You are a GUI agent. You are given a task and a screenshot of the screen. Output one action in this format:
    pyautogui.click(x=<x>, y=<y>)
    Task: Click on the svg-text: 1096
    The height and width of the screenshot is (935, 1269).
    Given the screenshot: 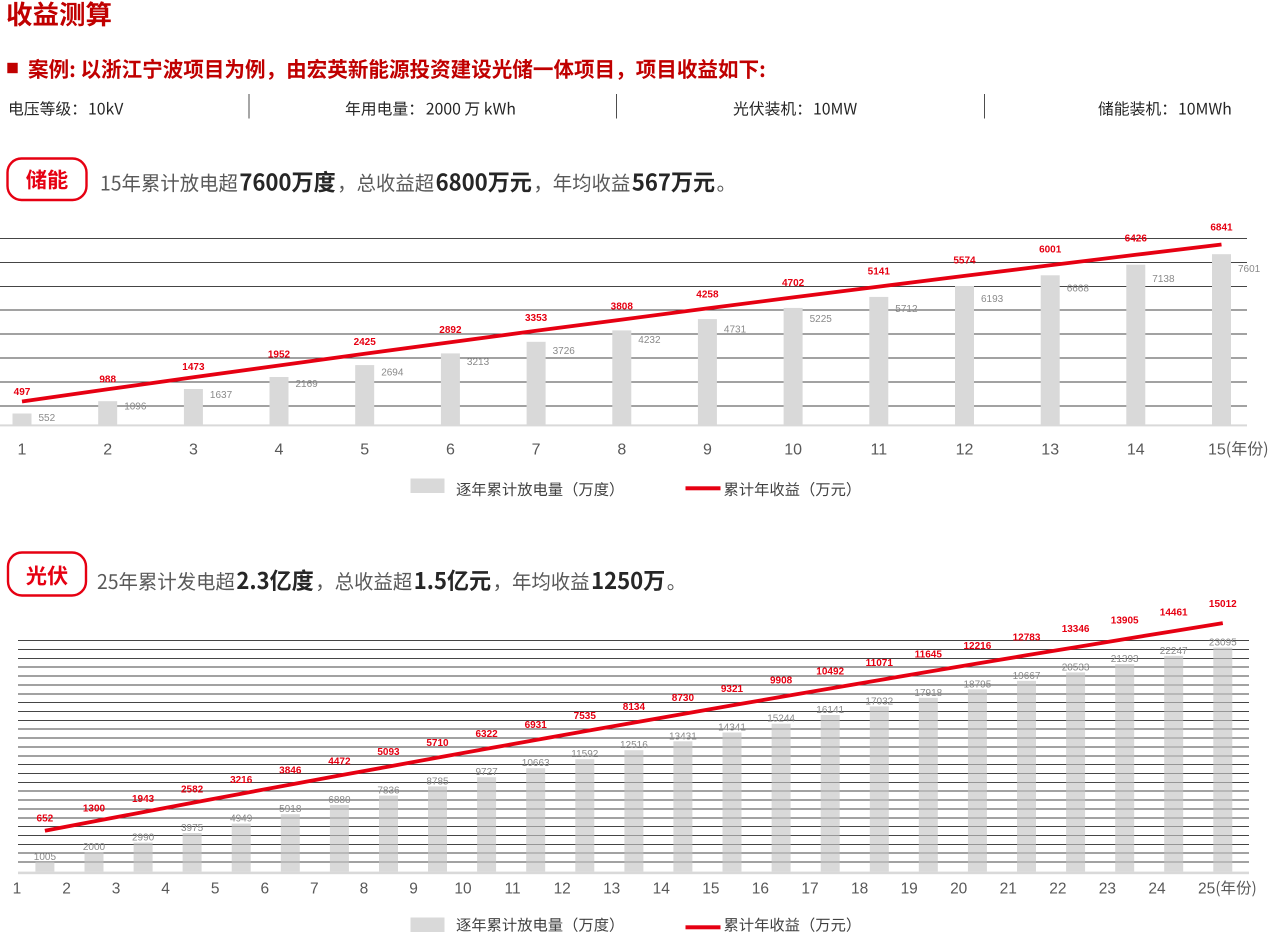 What is the action you would take?
    pyautogui.click(x=135, y=407)
    